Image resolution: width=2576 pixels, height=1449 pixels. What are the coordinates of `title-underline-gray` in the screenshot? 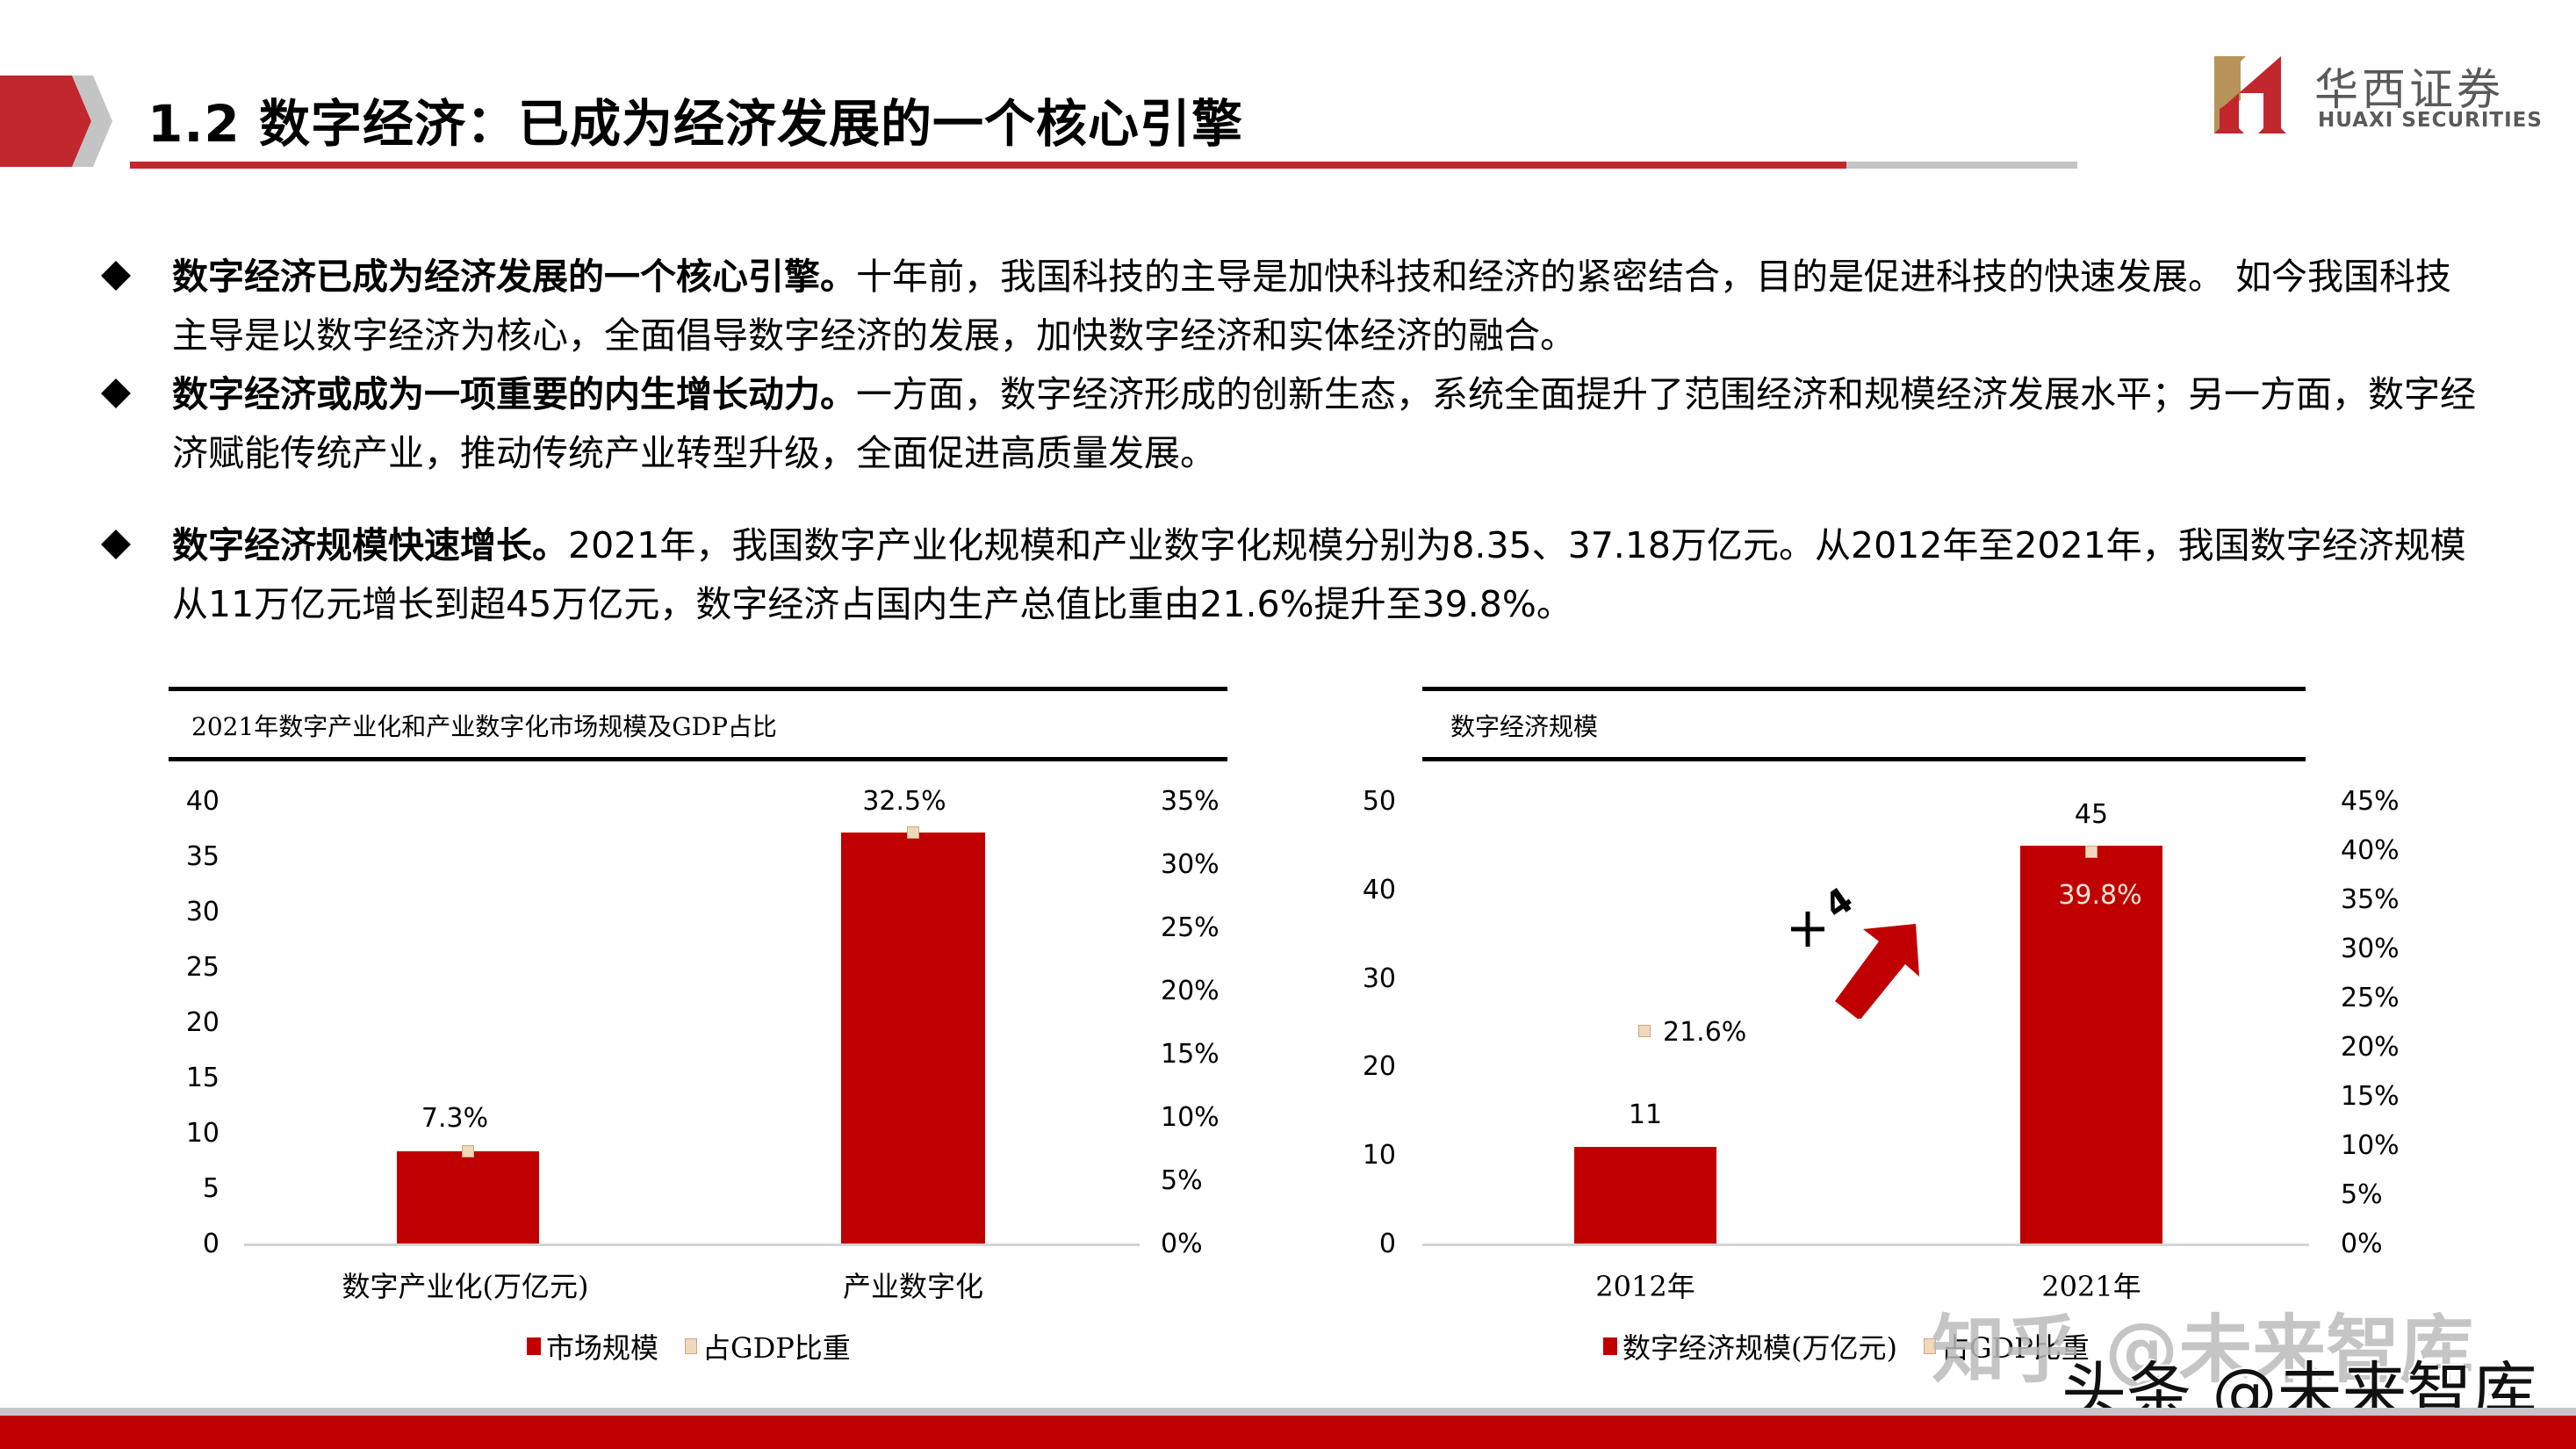 It's located at (1961, 165).